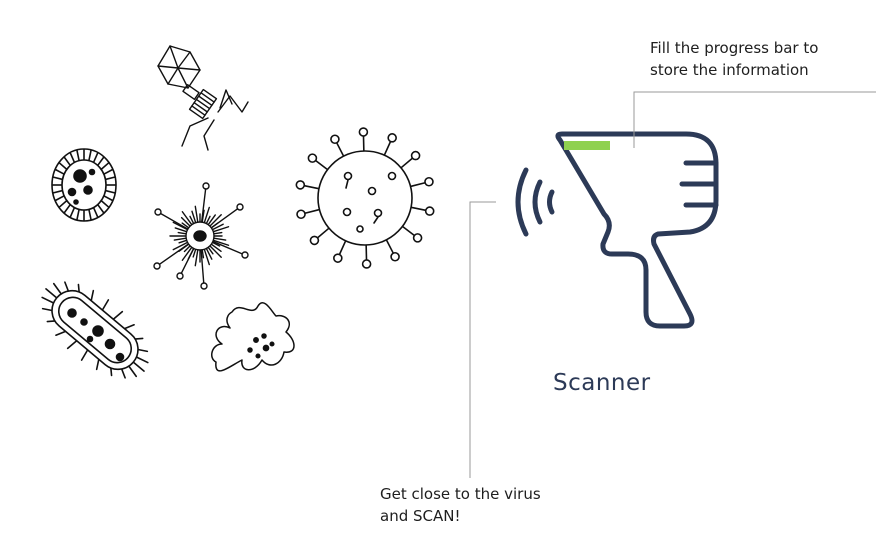  Describe the element at coordinates (460, 494) in the screenshot. I see `annotation-bottom-line1: Get close to the virus` at that location.